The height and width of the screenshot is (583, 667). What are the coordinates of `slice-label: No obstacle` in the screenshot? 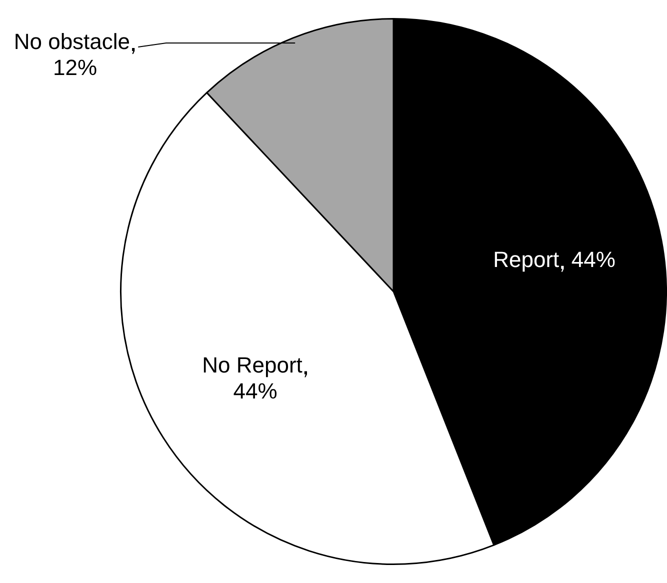 It's located at (72, 41).